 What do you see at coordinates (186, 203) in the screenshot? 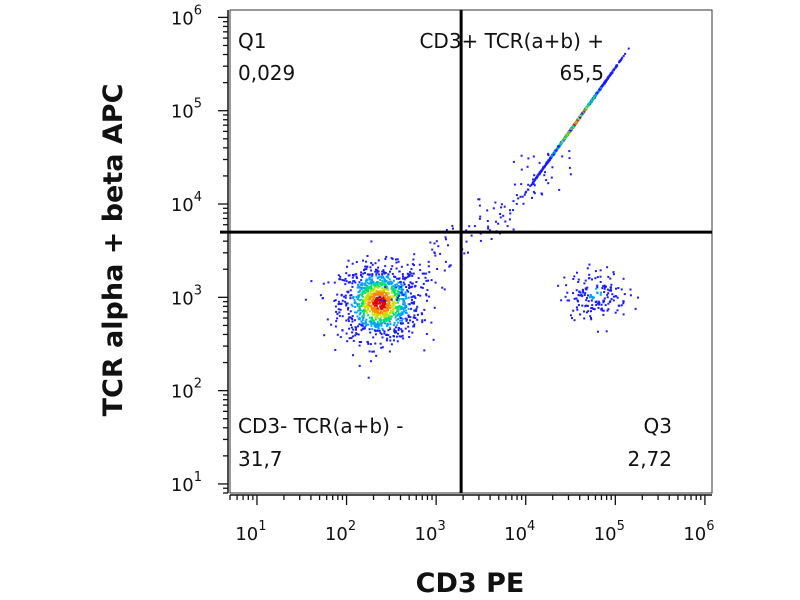
I see `y-tick-label: 10⁴` at bounding box center [186, 203].